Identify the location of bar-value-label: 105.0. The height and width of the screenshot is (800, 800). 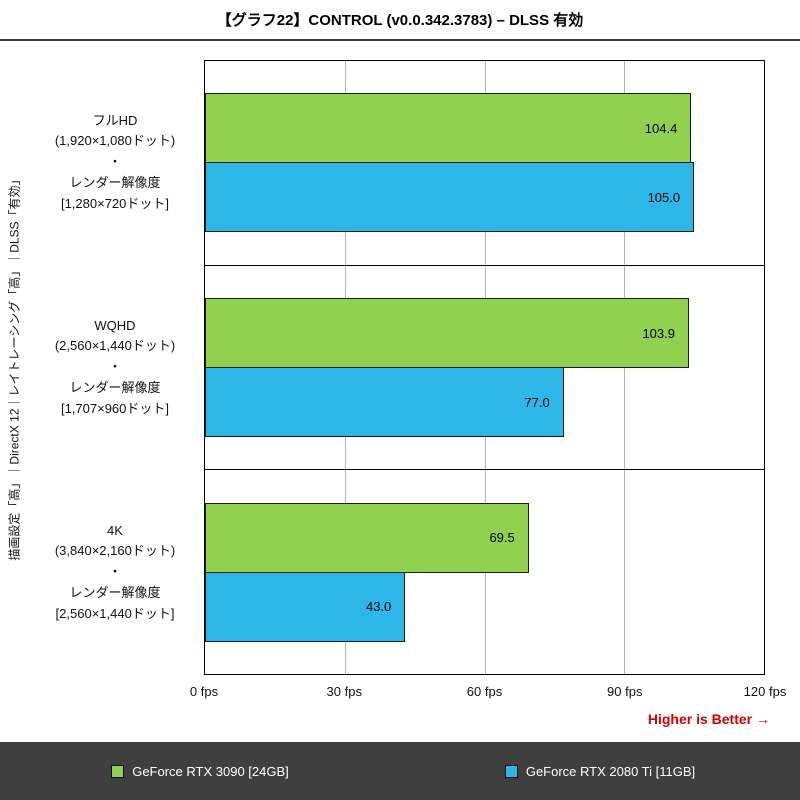
(664, 197).